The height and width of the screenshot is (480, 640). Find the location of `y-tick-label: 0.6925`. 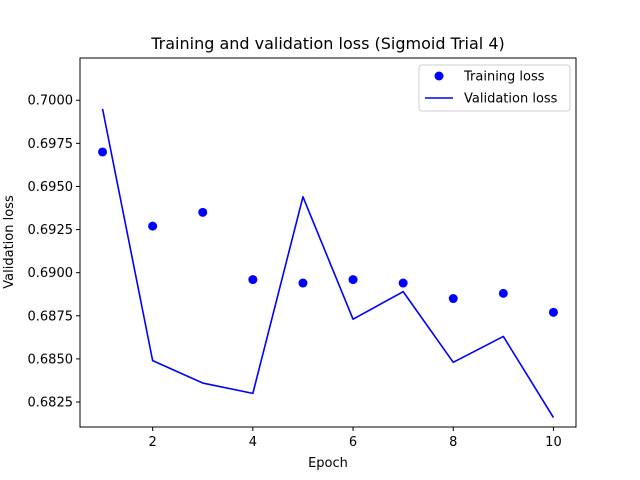

y-tick-label: 0.6925 is located at coordinates (51, 230).